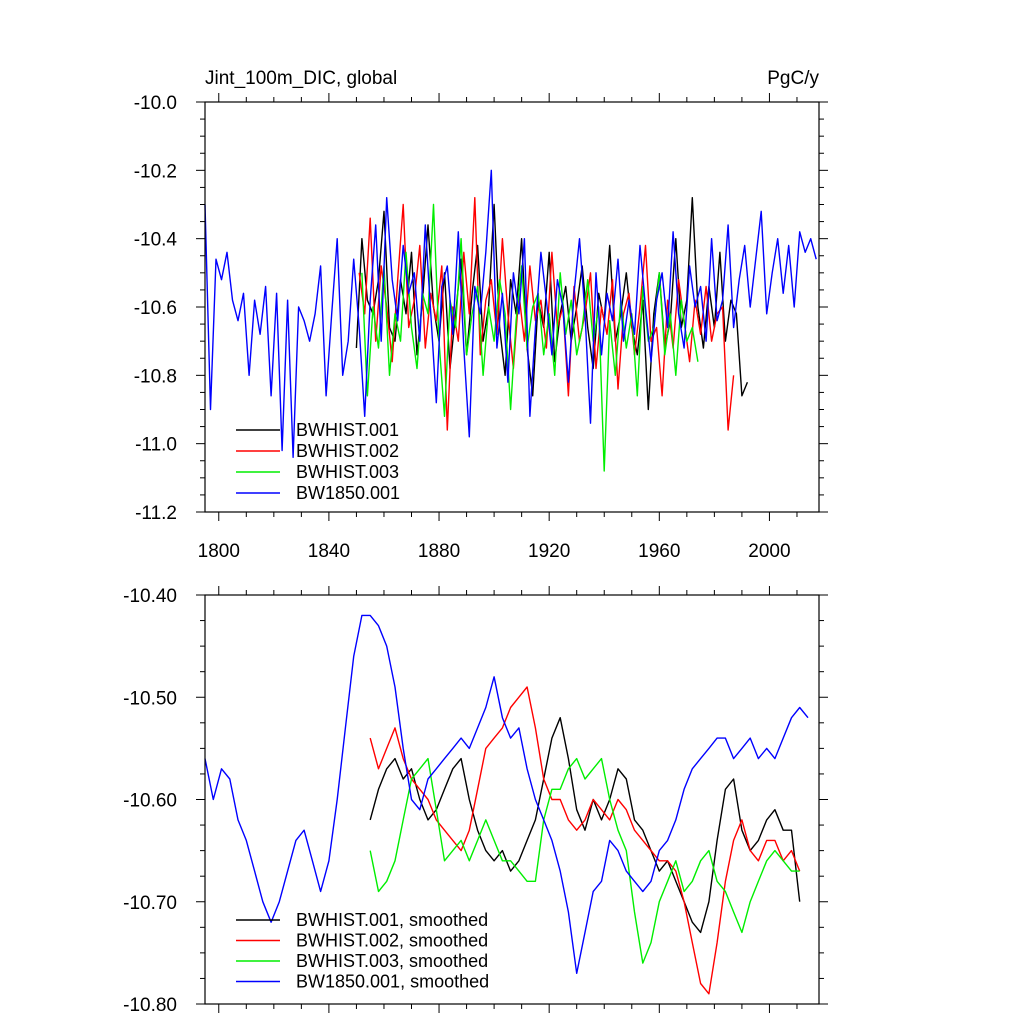 This screenshot has width=1024, height=1024. Describe the element at coordinates (348, 493) in the screenshot. I see `legend-label-3: BW1850.001` at that location.